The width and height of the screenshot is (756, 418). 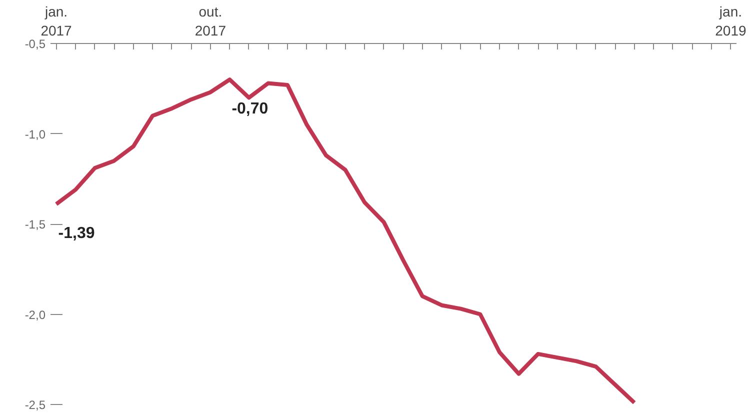 What do you see at coordinates (76, 233) in the screenshot?
I see `data-label: -1,39` at bounding box center [76, 233].